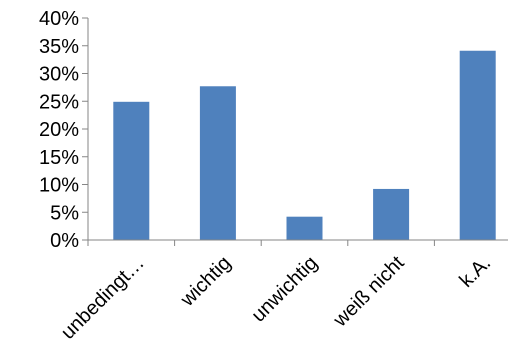 Image resolution: width=508 pixels, height=352 pixels. What do you see at coordinates (475, 272) in the screenshot?
I see `x-tick-label: k.A.` at bounding box center [475, 272].